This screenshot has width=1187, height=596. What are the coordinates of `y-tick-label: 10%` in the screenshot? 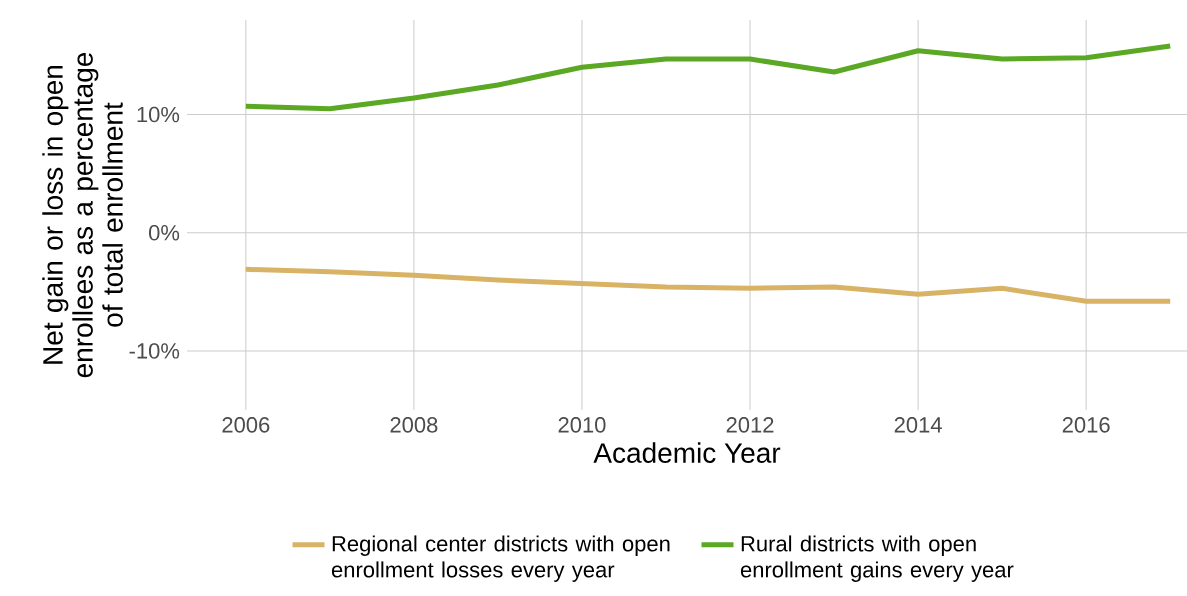 It's located at (158, 114).